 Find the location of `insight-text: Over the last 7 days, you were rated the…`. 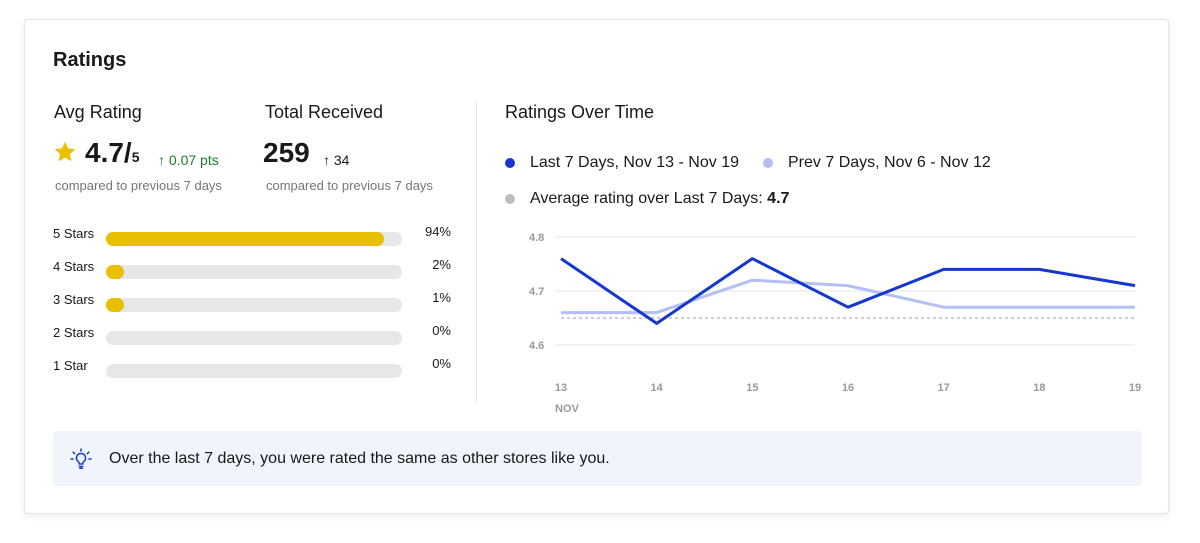

insight-text: Over the last 7 days, you were rated the… is located at coordinates (359, 458).